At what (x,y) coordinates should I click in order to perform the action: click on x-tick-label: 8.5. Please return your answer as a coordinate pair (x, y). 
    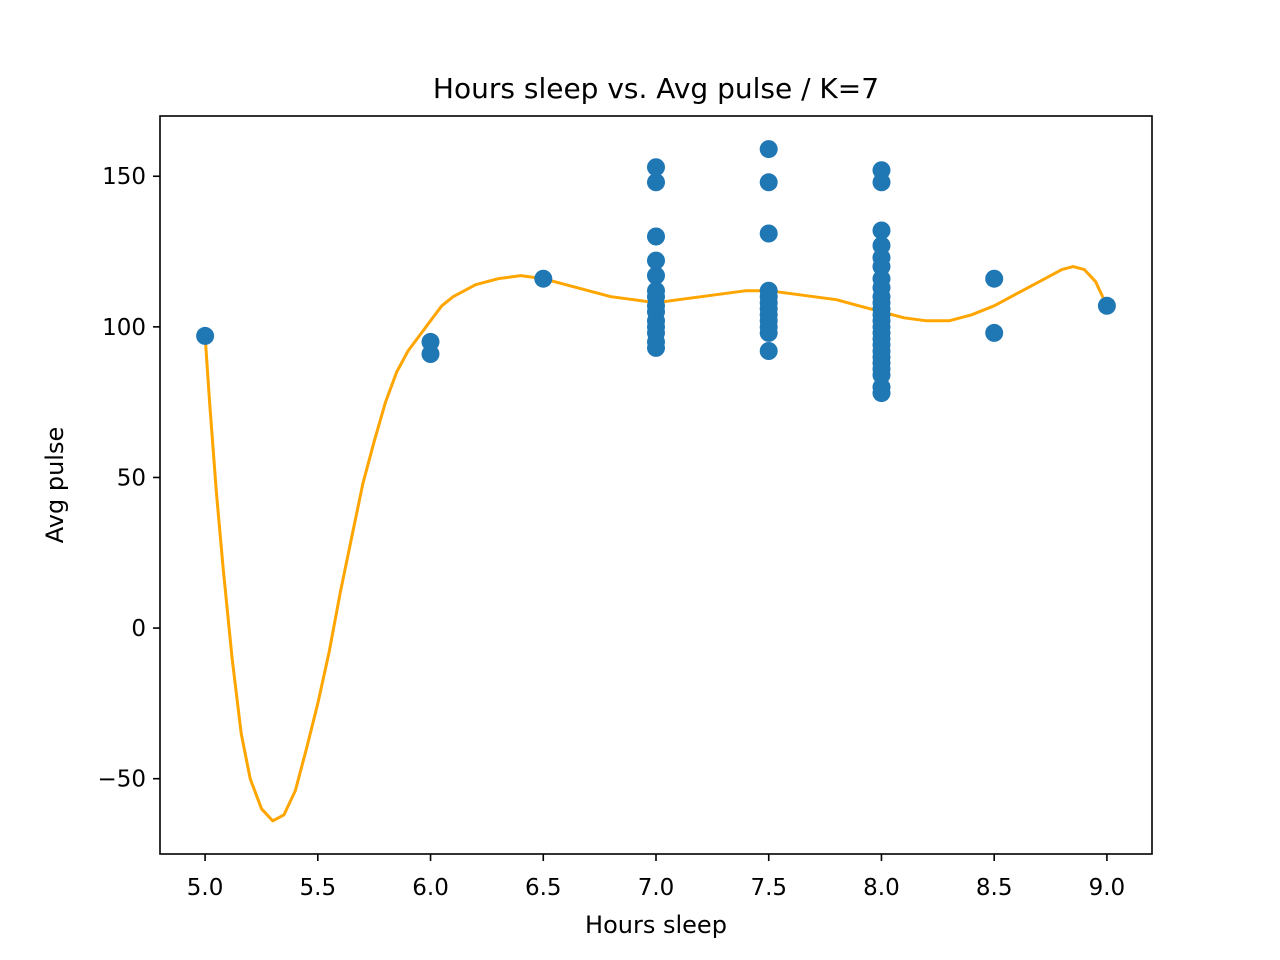
    Looking at the image, I should click on (994, 888).